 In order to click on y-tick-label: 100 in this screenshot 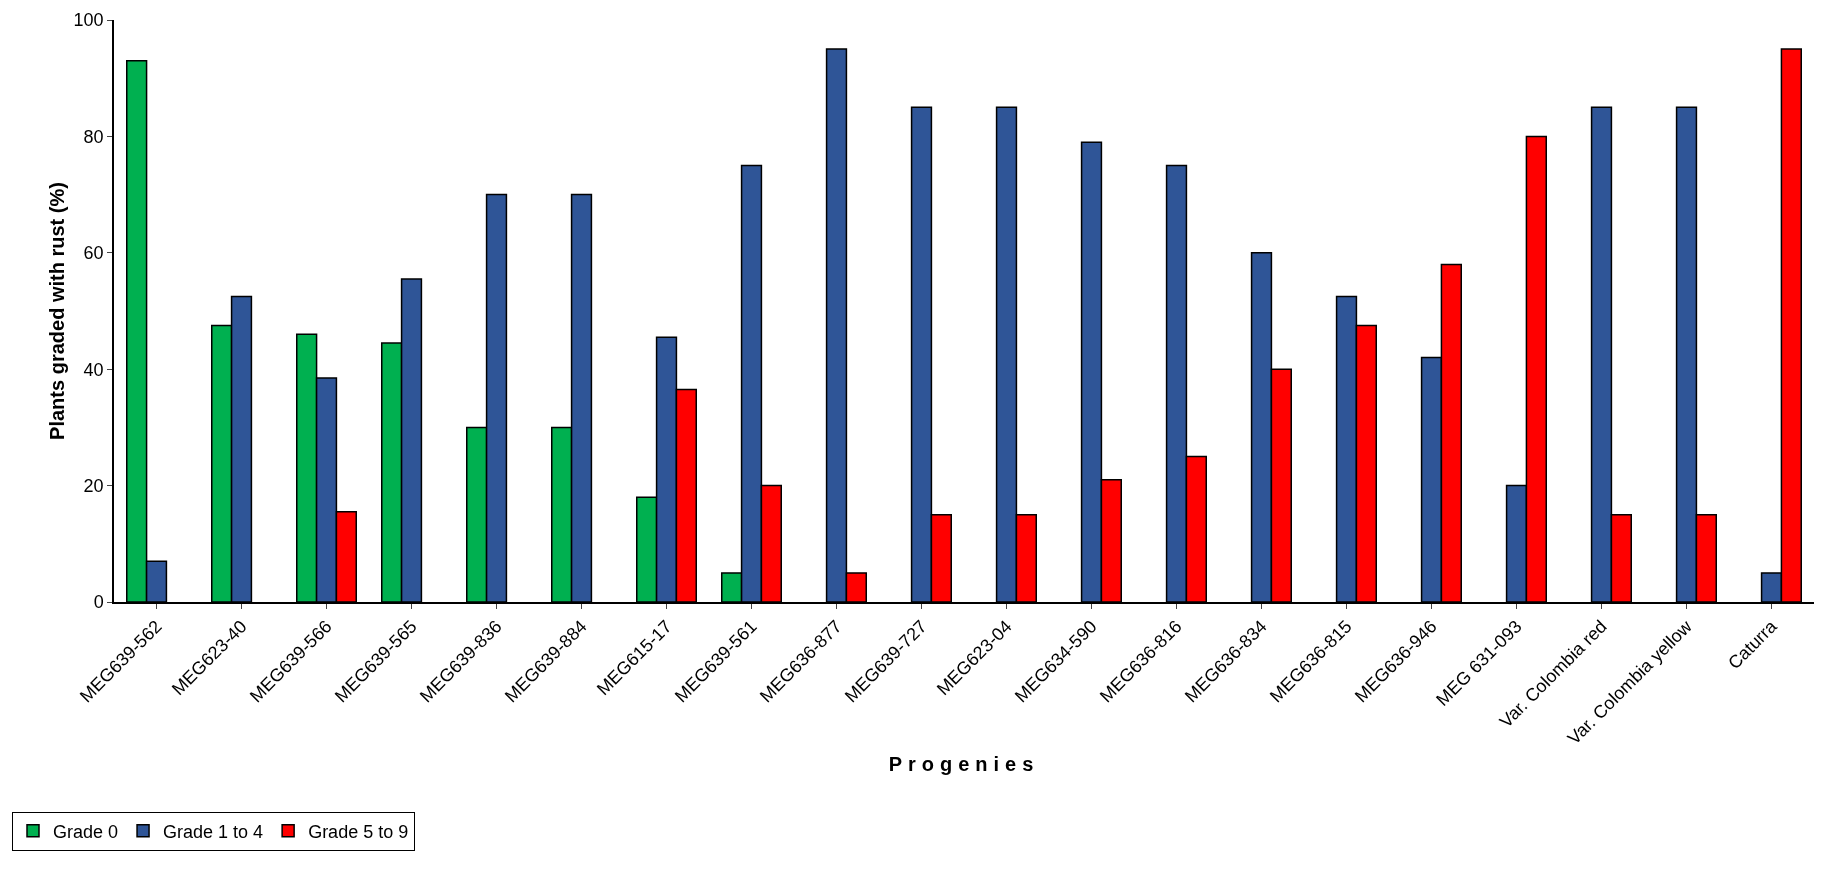, I will do `click(88, 20)`.